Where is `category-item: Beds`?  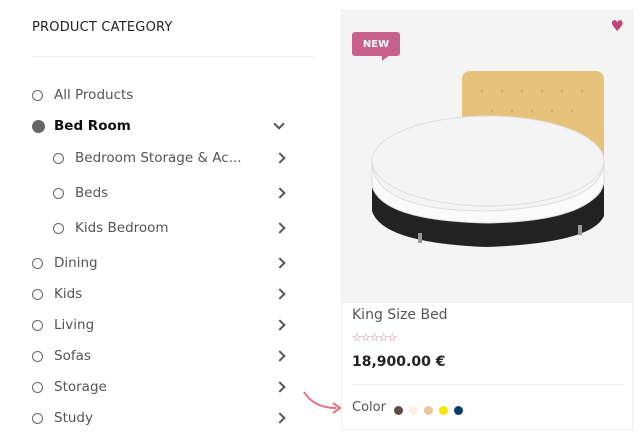 category-item: Beds is located at coordinates (150, 193).